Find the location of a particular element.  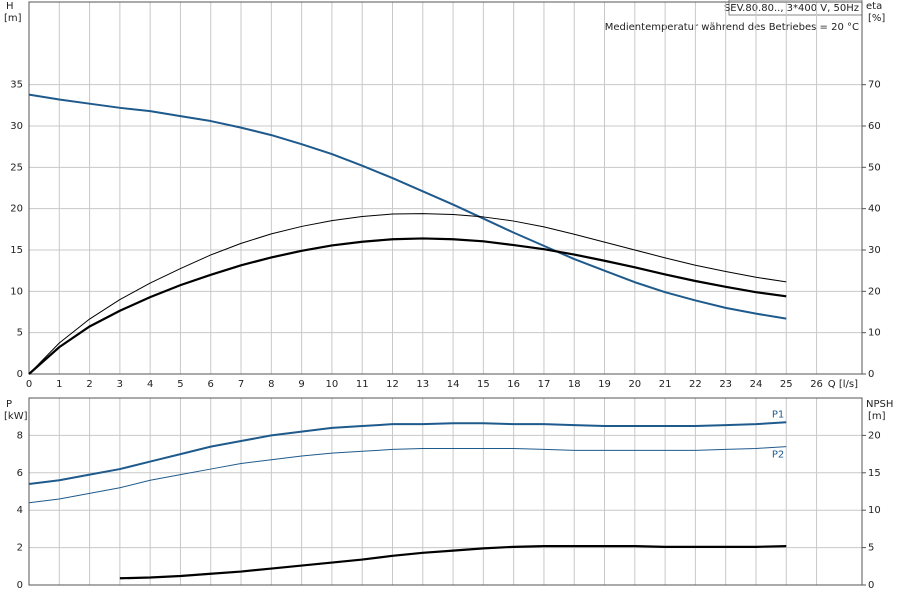

series-label: P2 is located at coordinates (778, 455).